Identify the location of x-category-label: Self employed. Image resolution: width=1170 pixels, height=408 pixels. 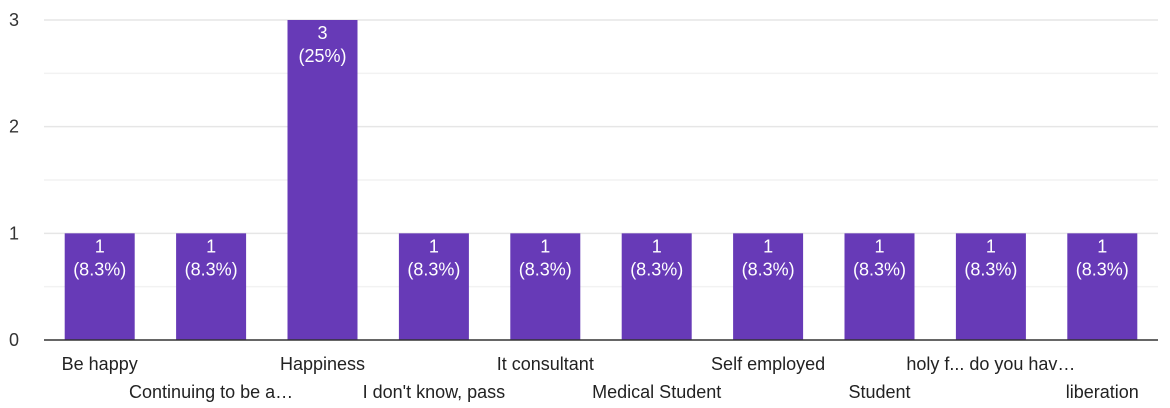
(768, 364).